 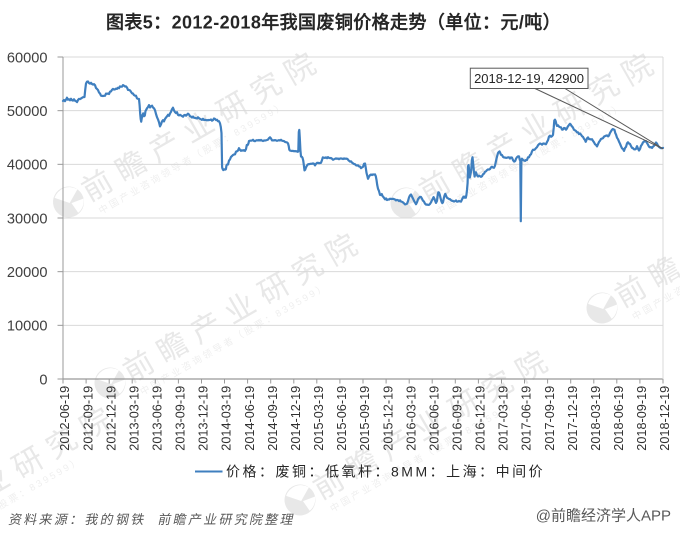 I want to click on svg-text: 2015-06-19, so click(x=342, y=418).